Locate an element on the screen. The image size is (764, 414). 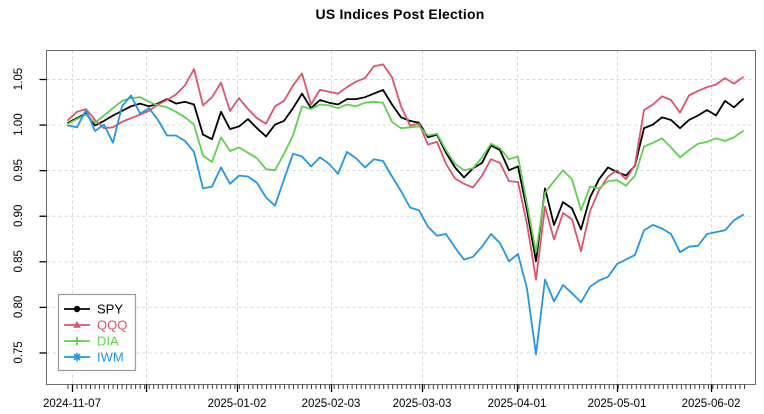
legend-label-SPY: SPY is located at coordinates (110, 309).